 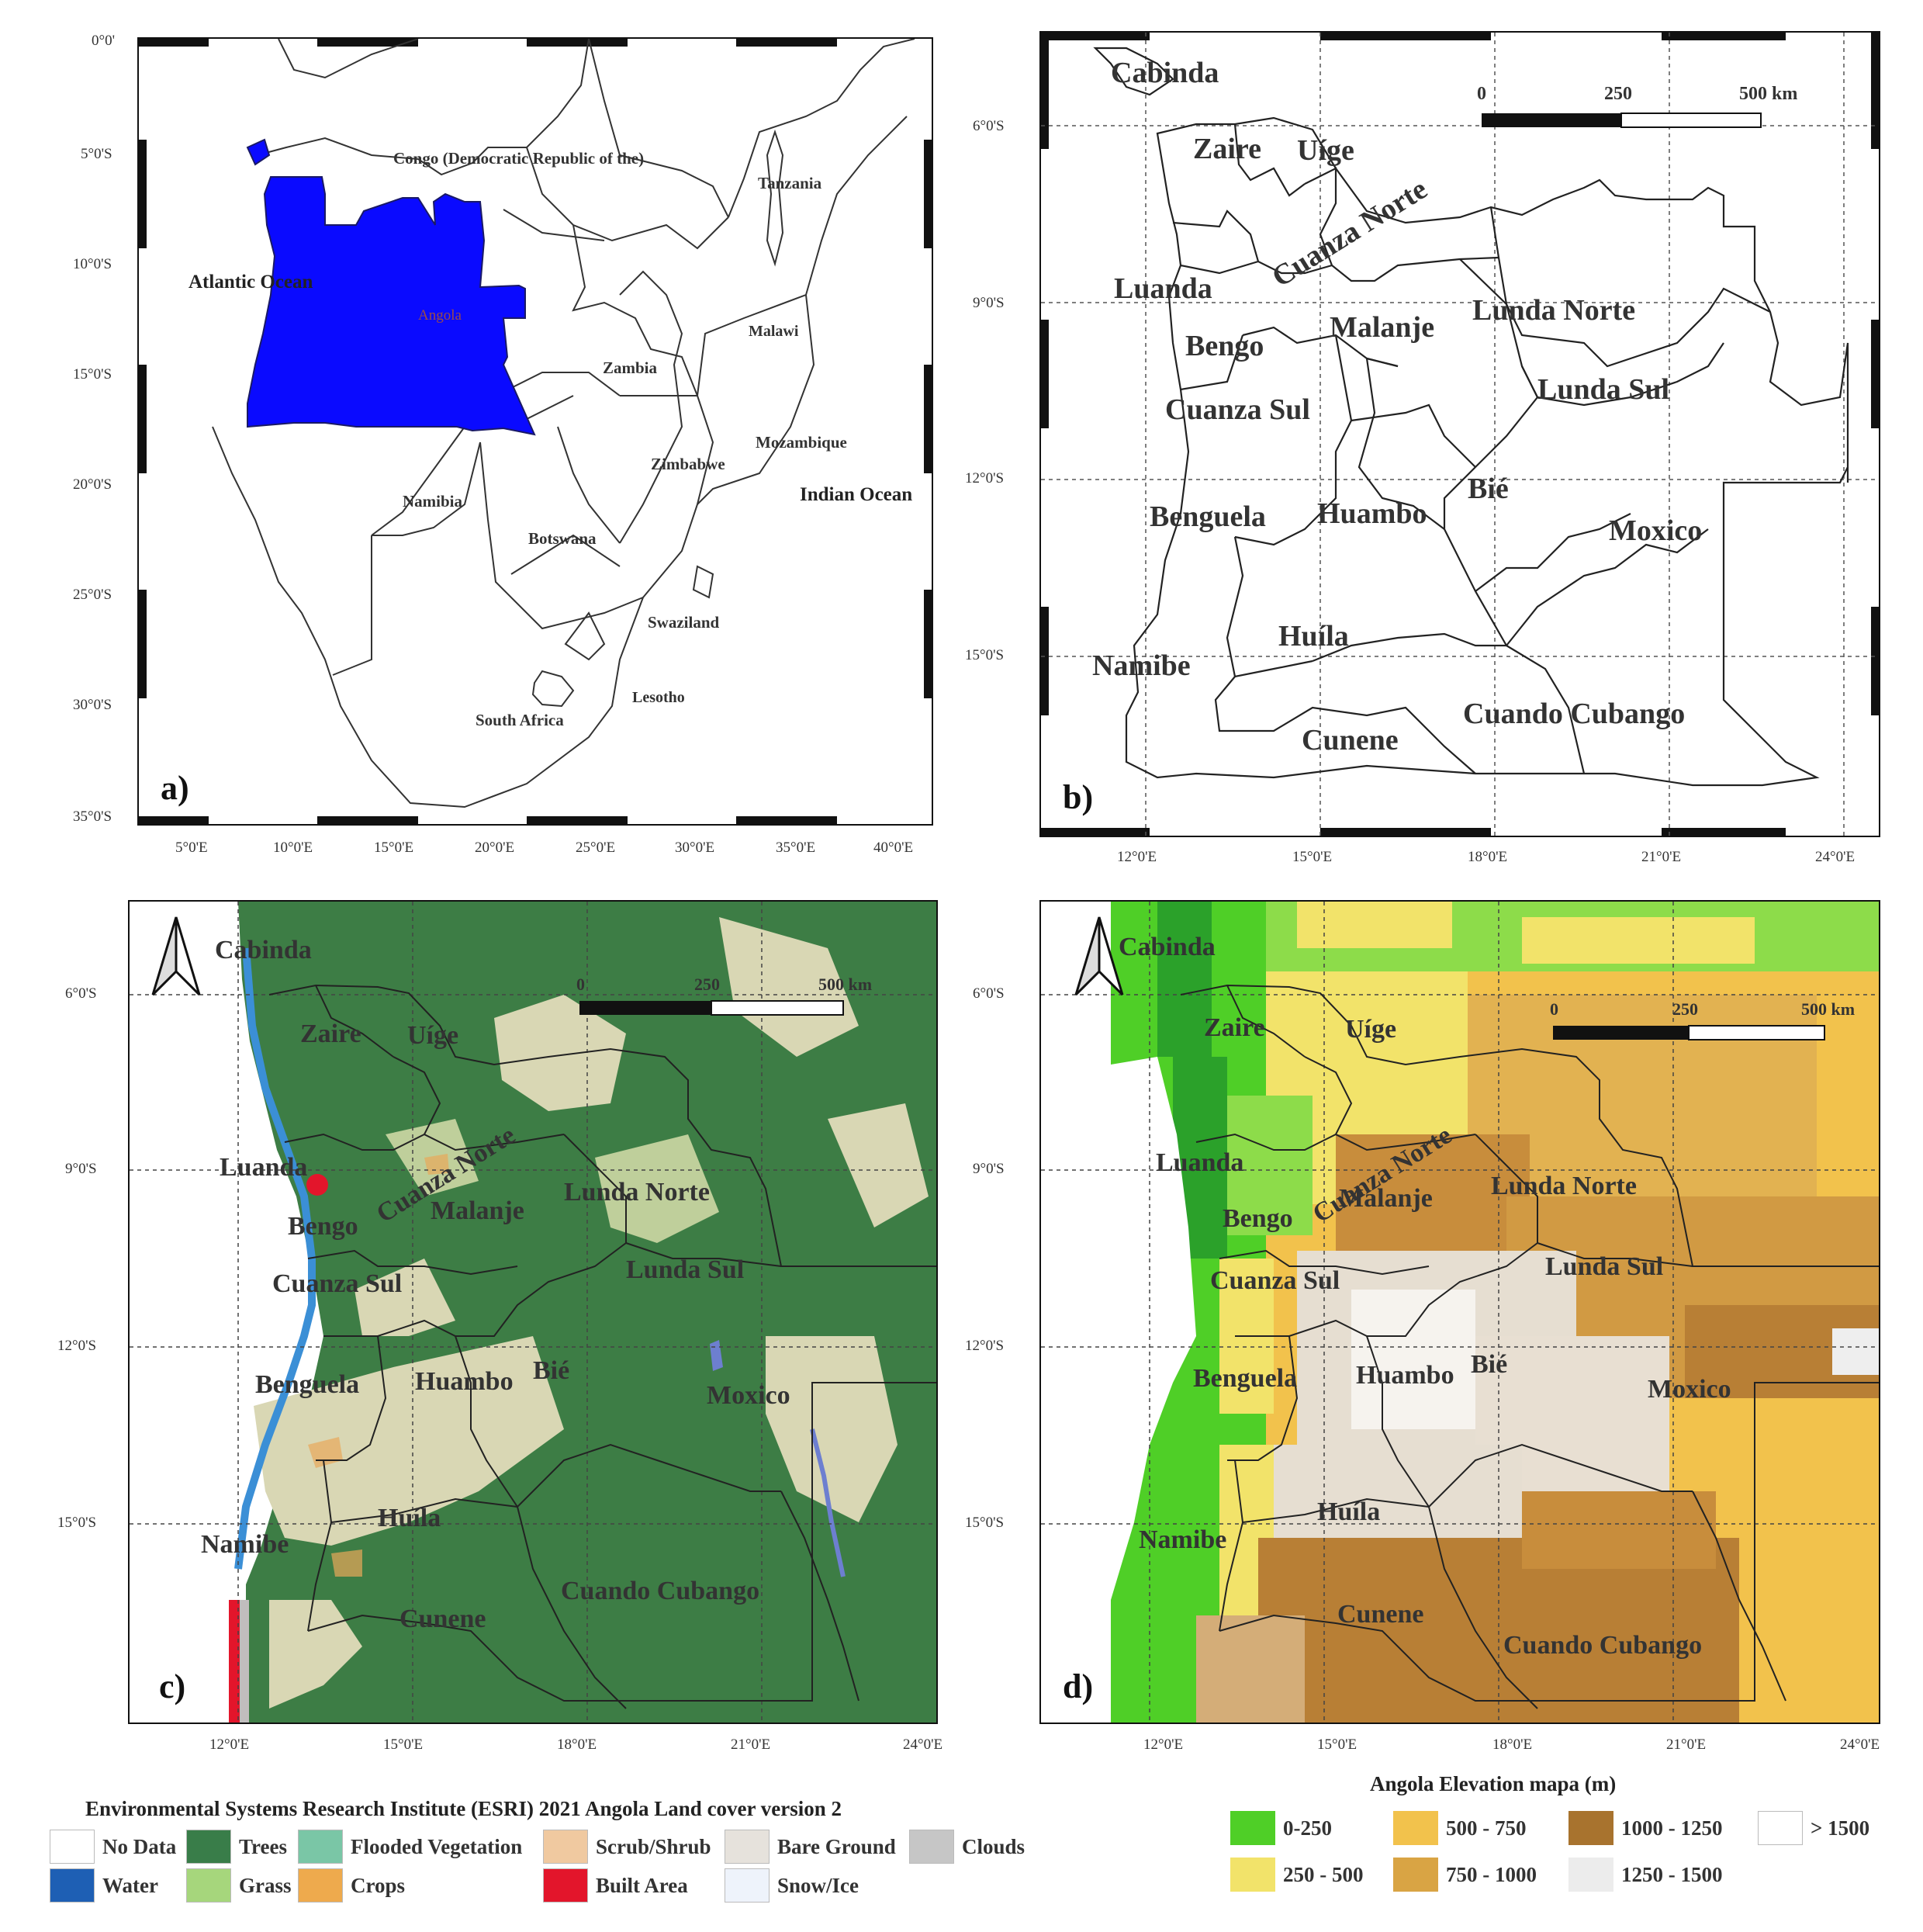 I want to click on legend-label: Clouds, so click(x=993, y=1846).